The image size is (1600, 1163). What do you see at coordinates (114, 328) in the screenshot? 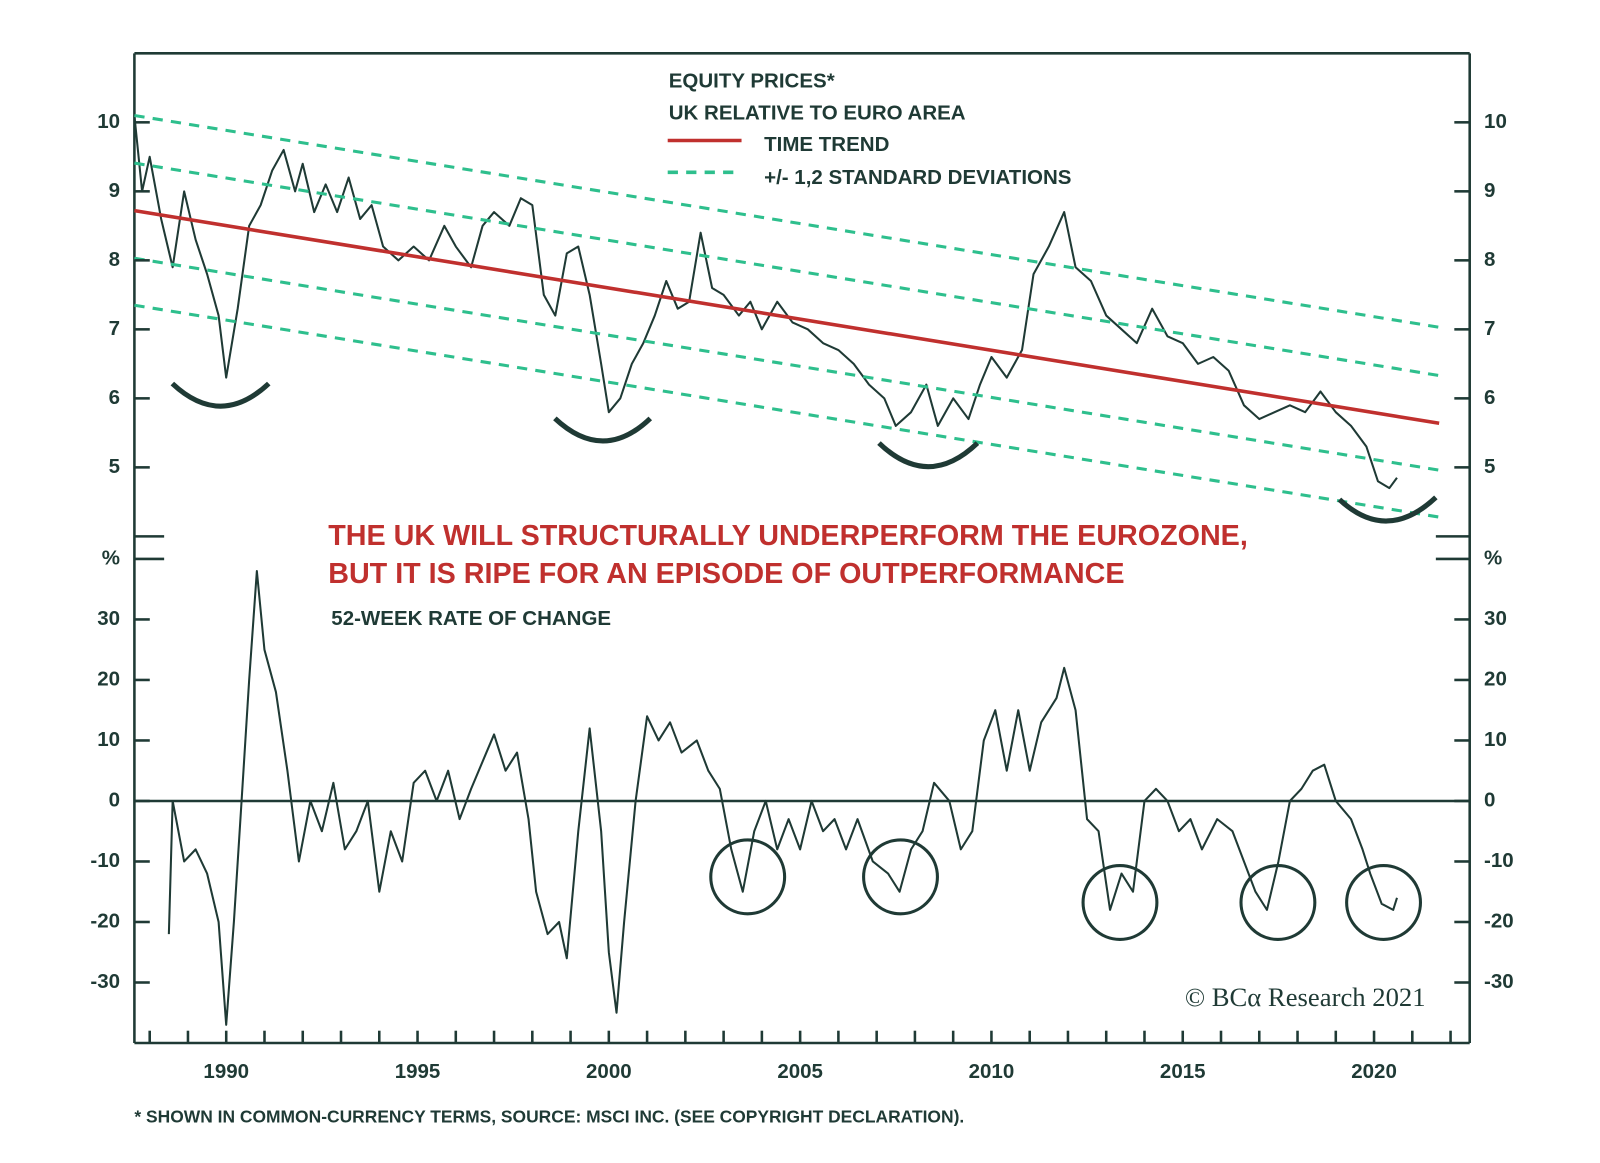
I see `y-tick-label: 7` at bounding box center [114, 328].